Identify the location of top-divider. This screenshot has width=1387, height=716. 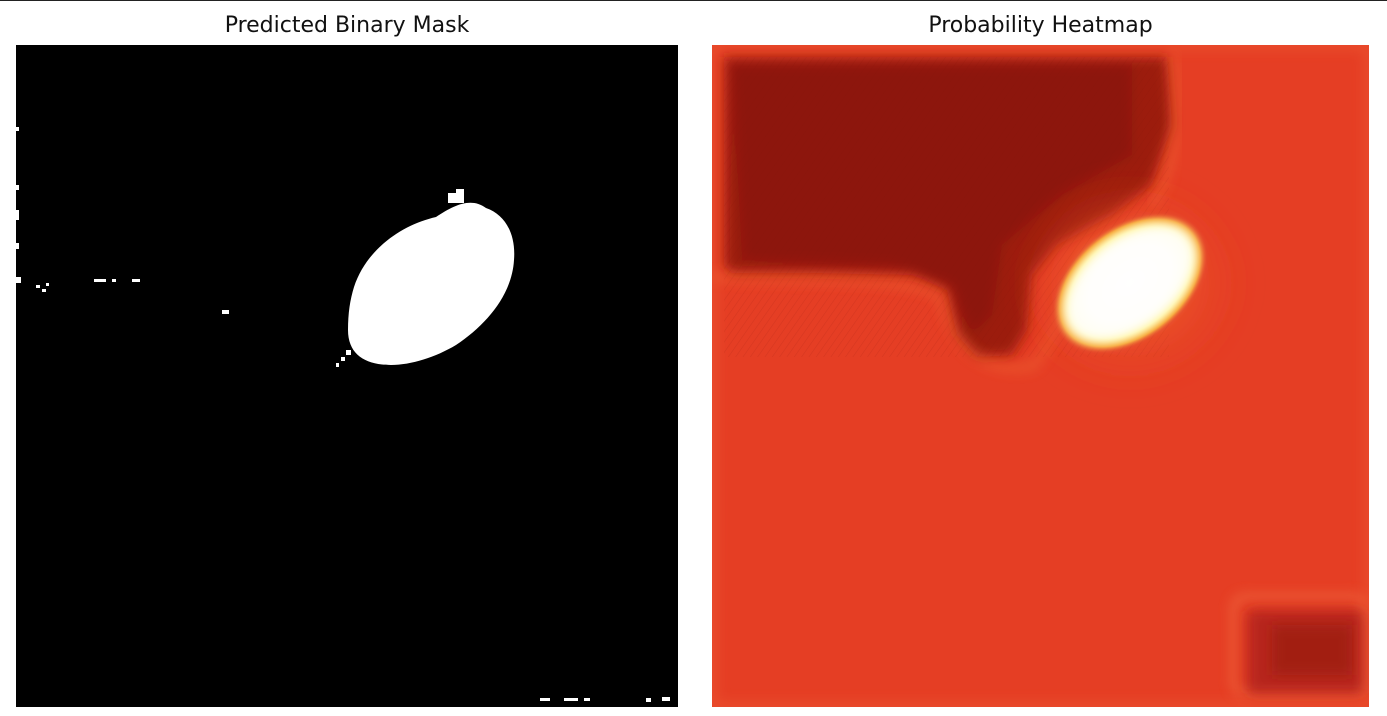
(693, 0).